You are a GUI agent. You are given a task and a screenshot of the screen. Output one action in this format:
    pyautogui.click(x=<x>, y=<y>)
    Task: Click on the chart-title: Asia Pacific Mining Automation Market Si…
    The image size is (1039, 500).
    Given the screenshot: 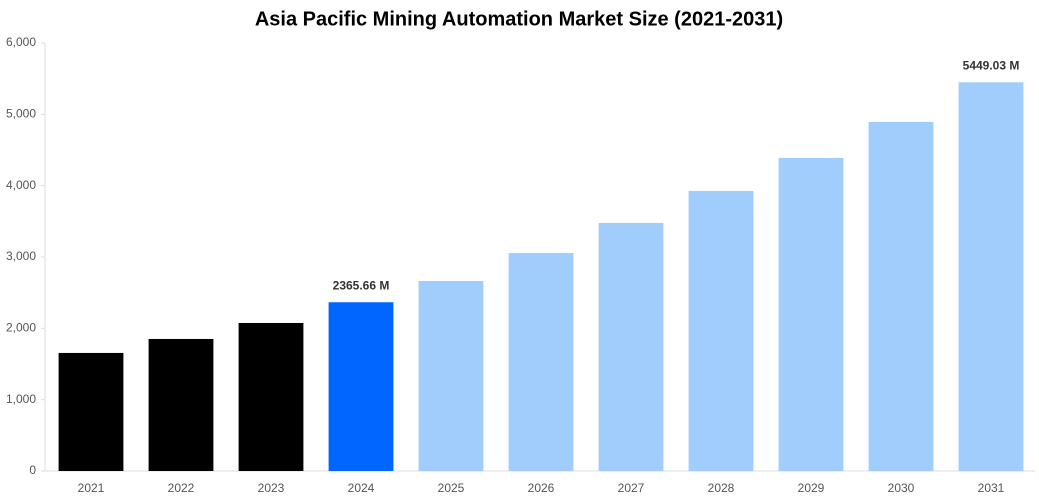 What is the action you would take?
    pyautogui.click(x=519, y=19)
    